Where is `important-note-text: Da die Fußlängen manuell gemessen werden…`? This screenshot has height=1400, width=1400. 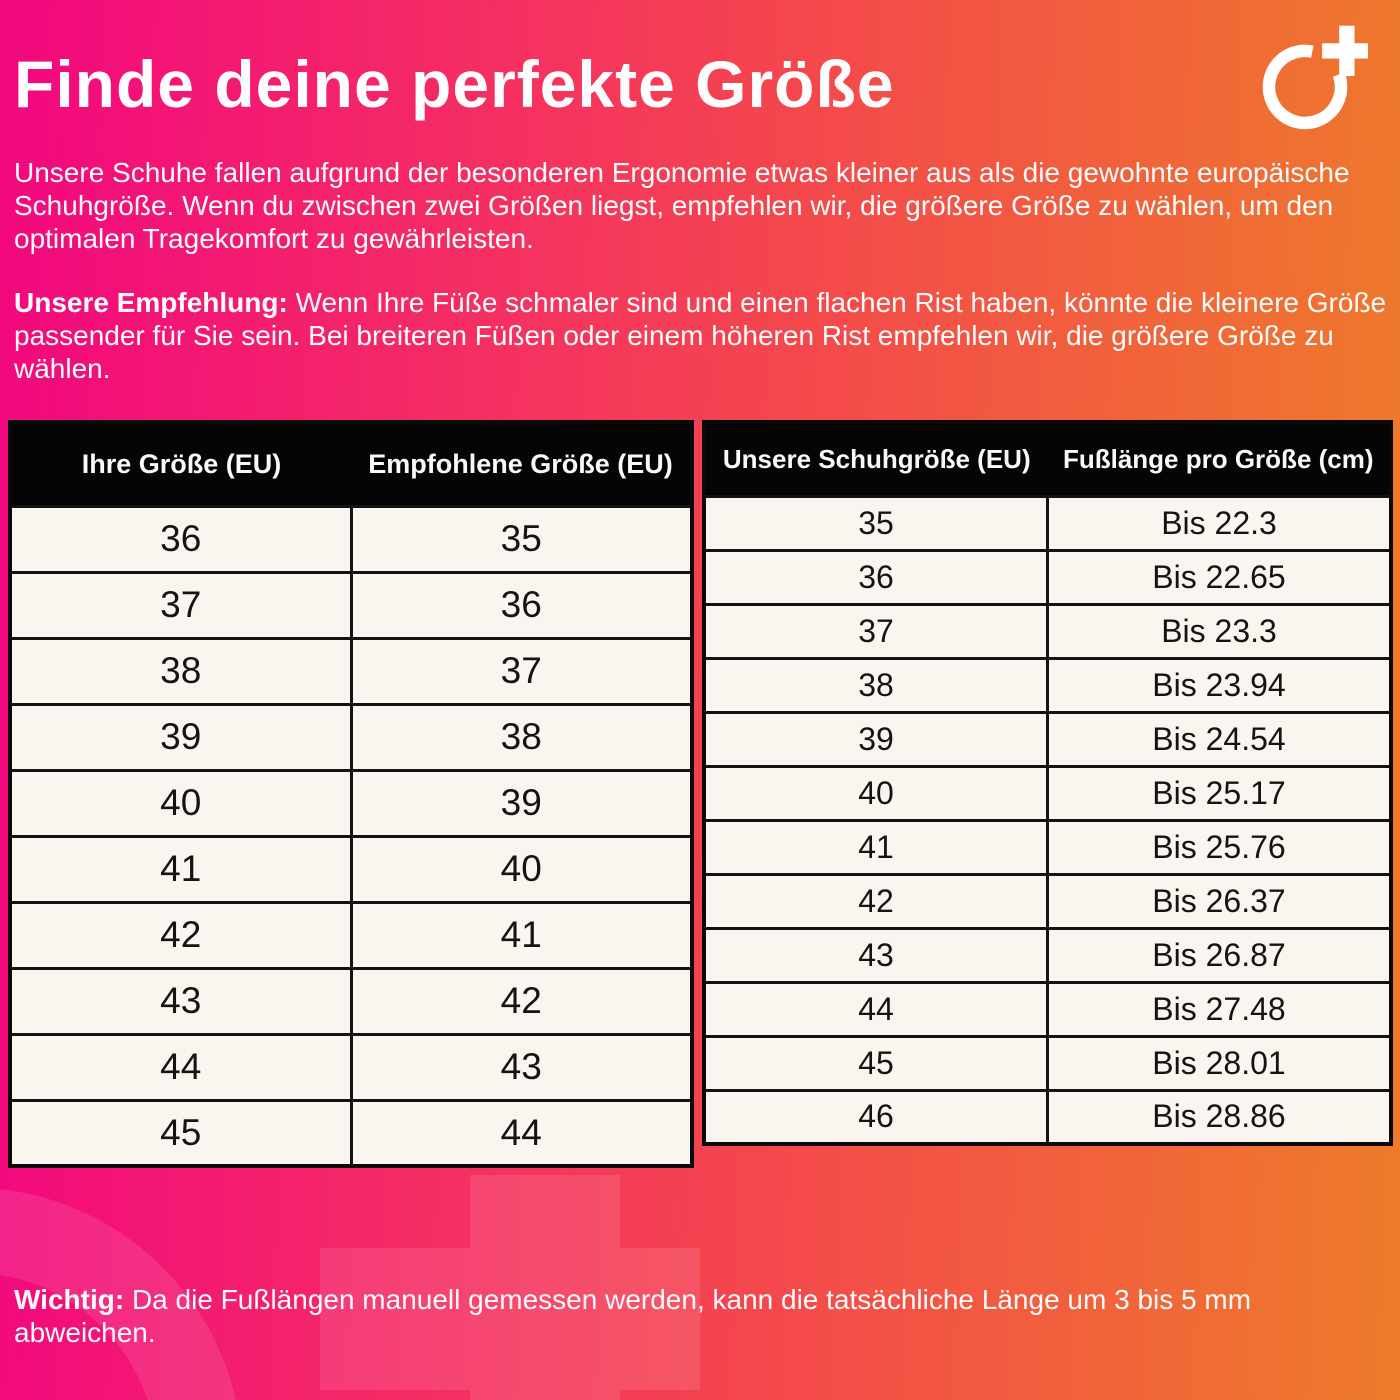
important-note-text: Da die Fußlängen manuell gemessen werden… is located at coordinates (633, 1316).